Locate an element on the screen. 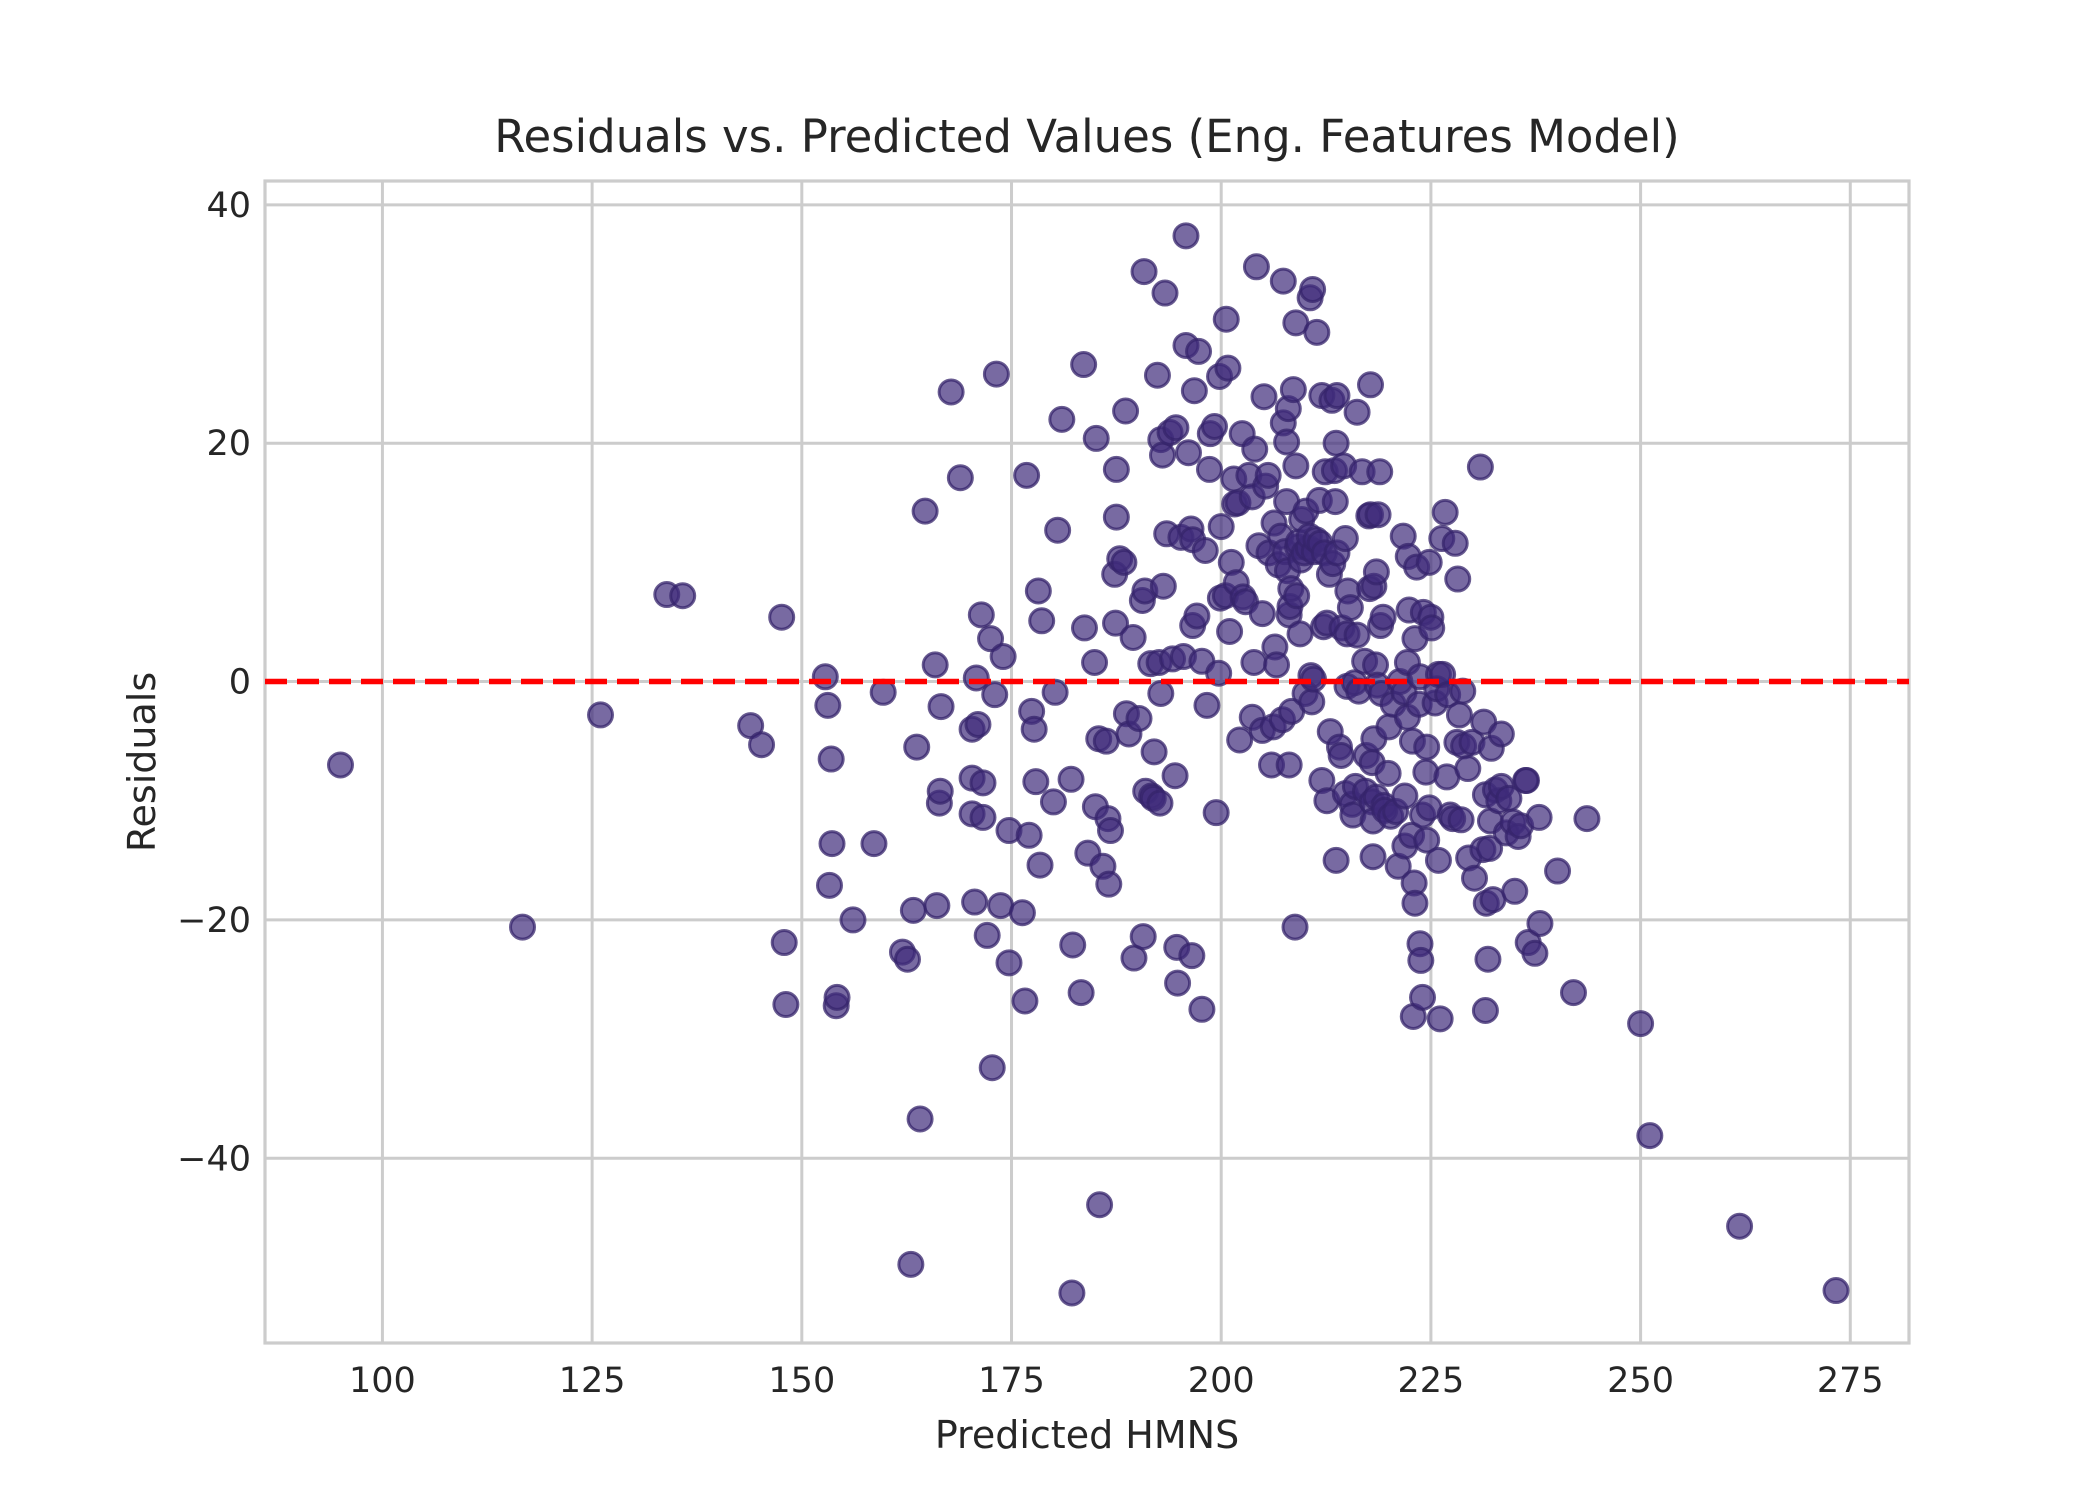  x-axis-label: Predicted HMNS is located at coordinates (1087, 1435).